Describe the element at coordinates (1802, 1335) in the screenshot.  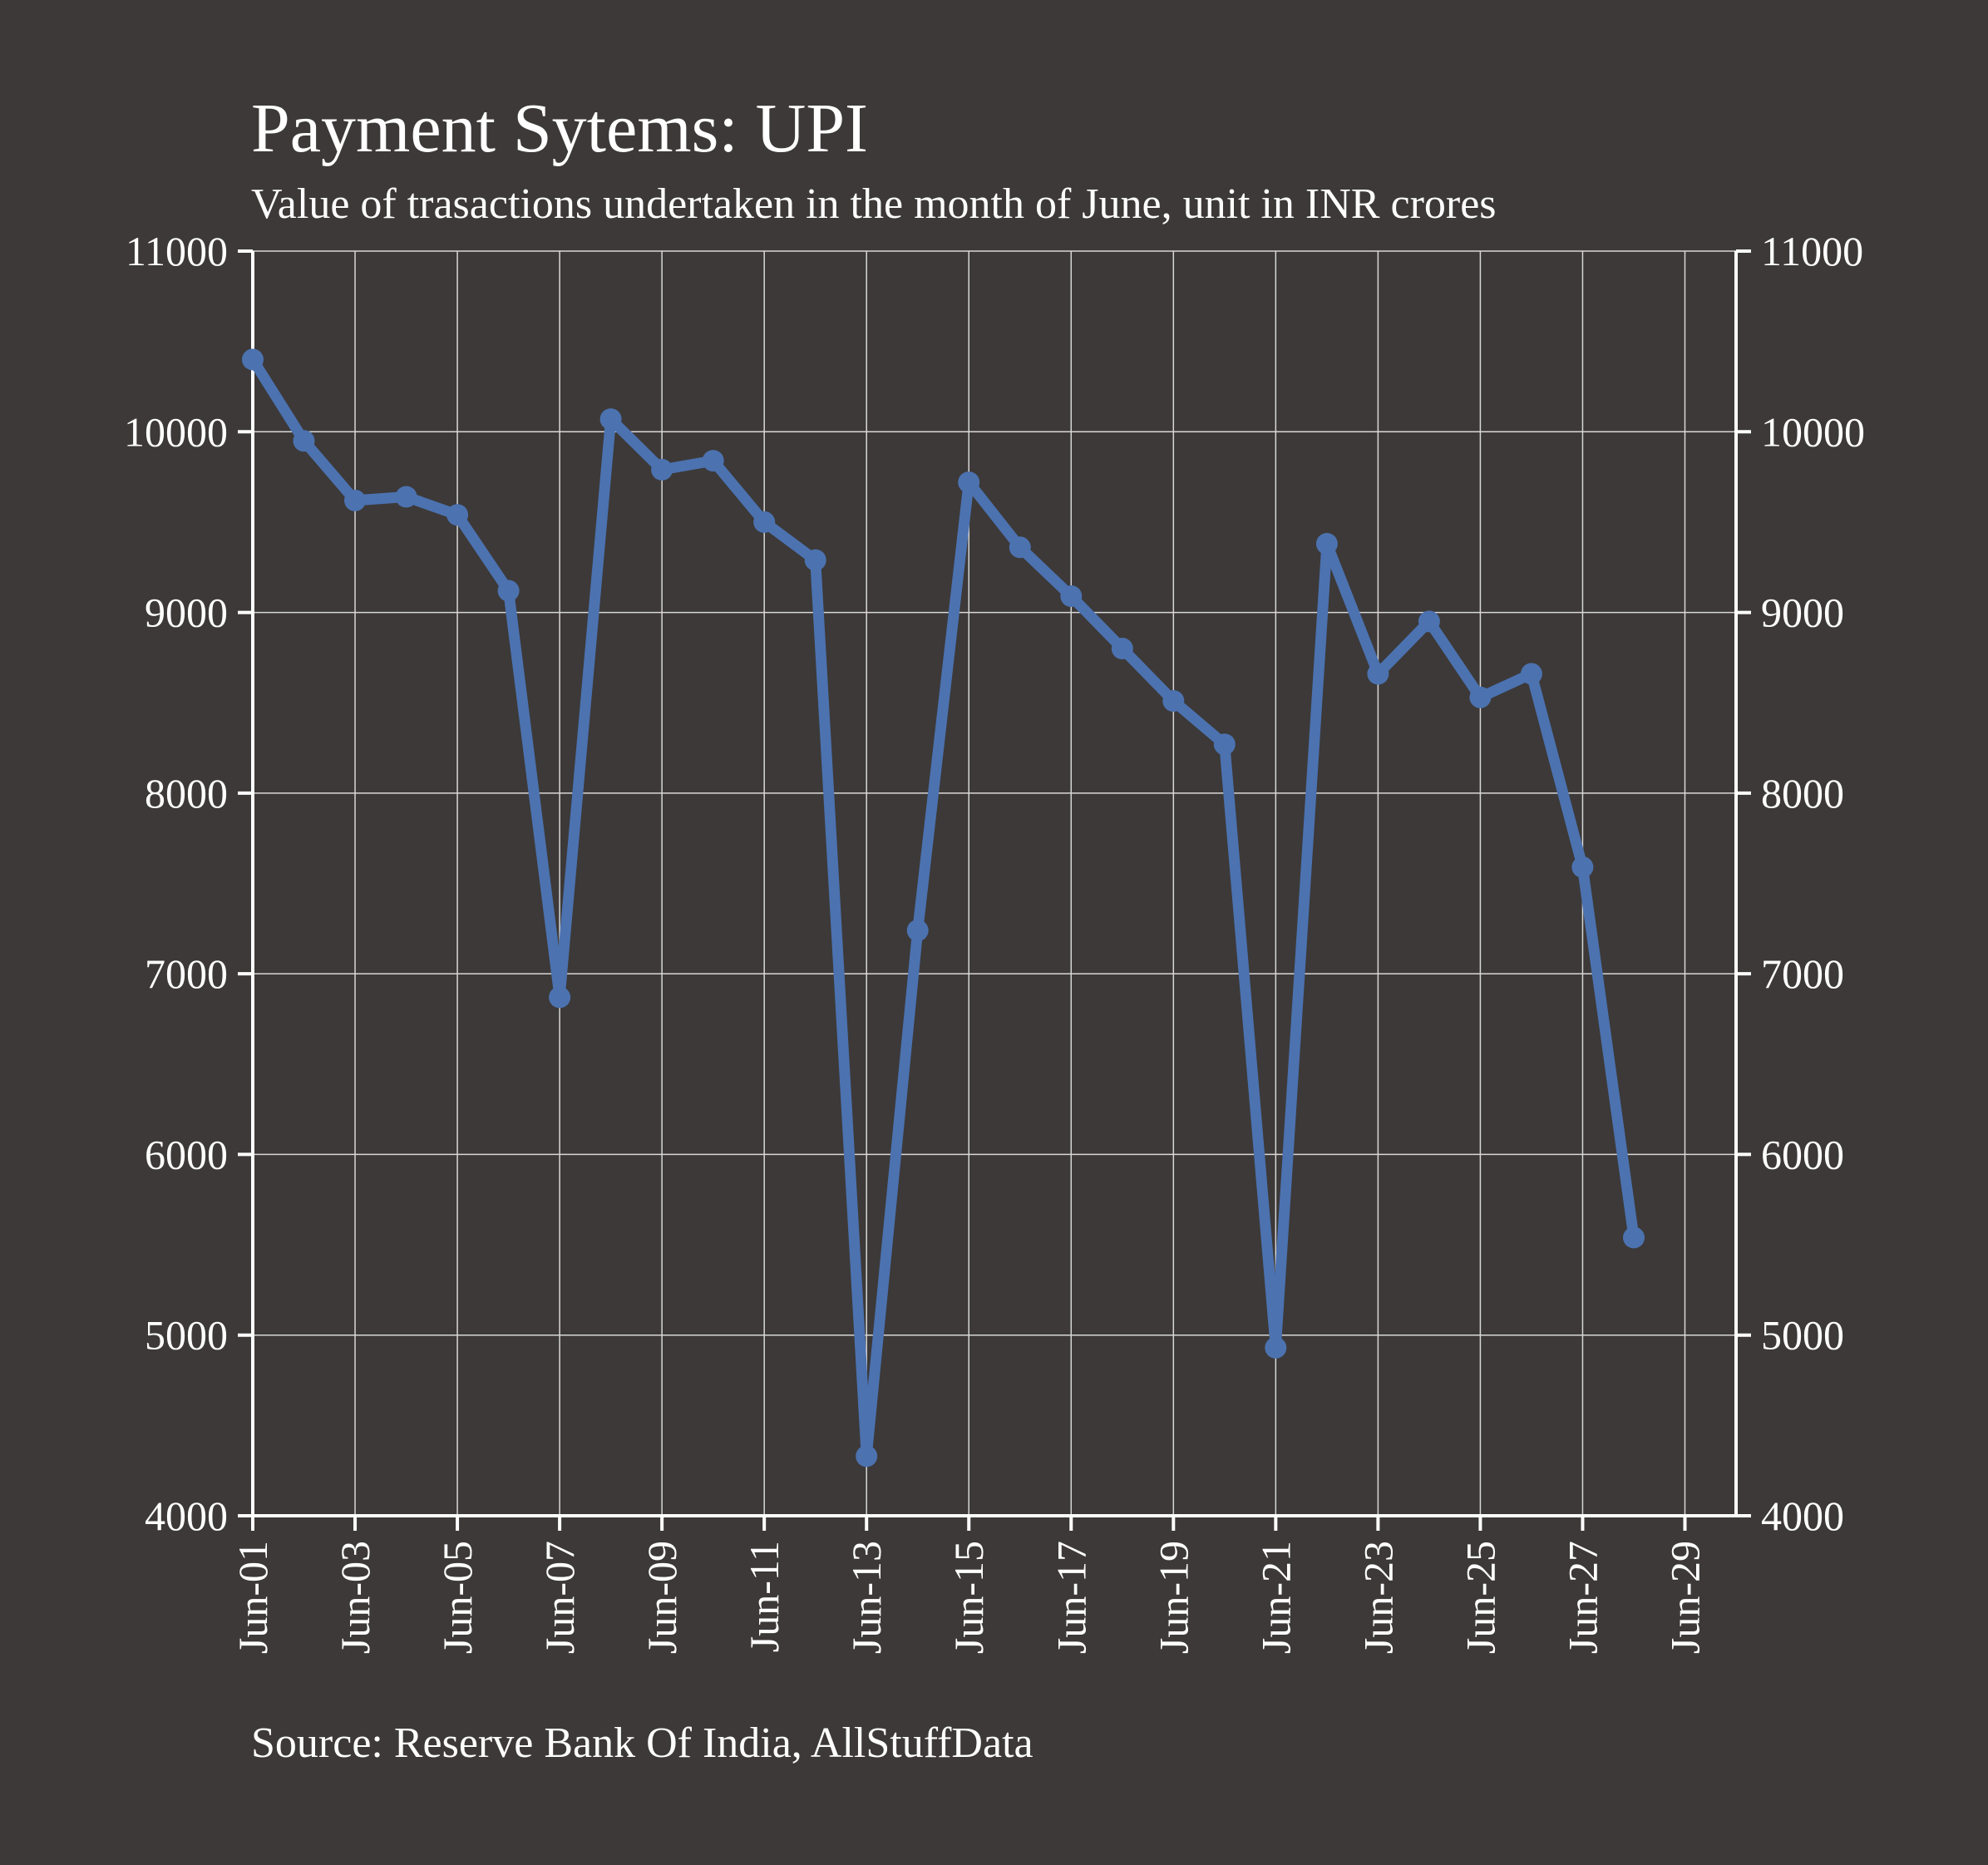
I see `y-tick-label-right: 5000` at that location.